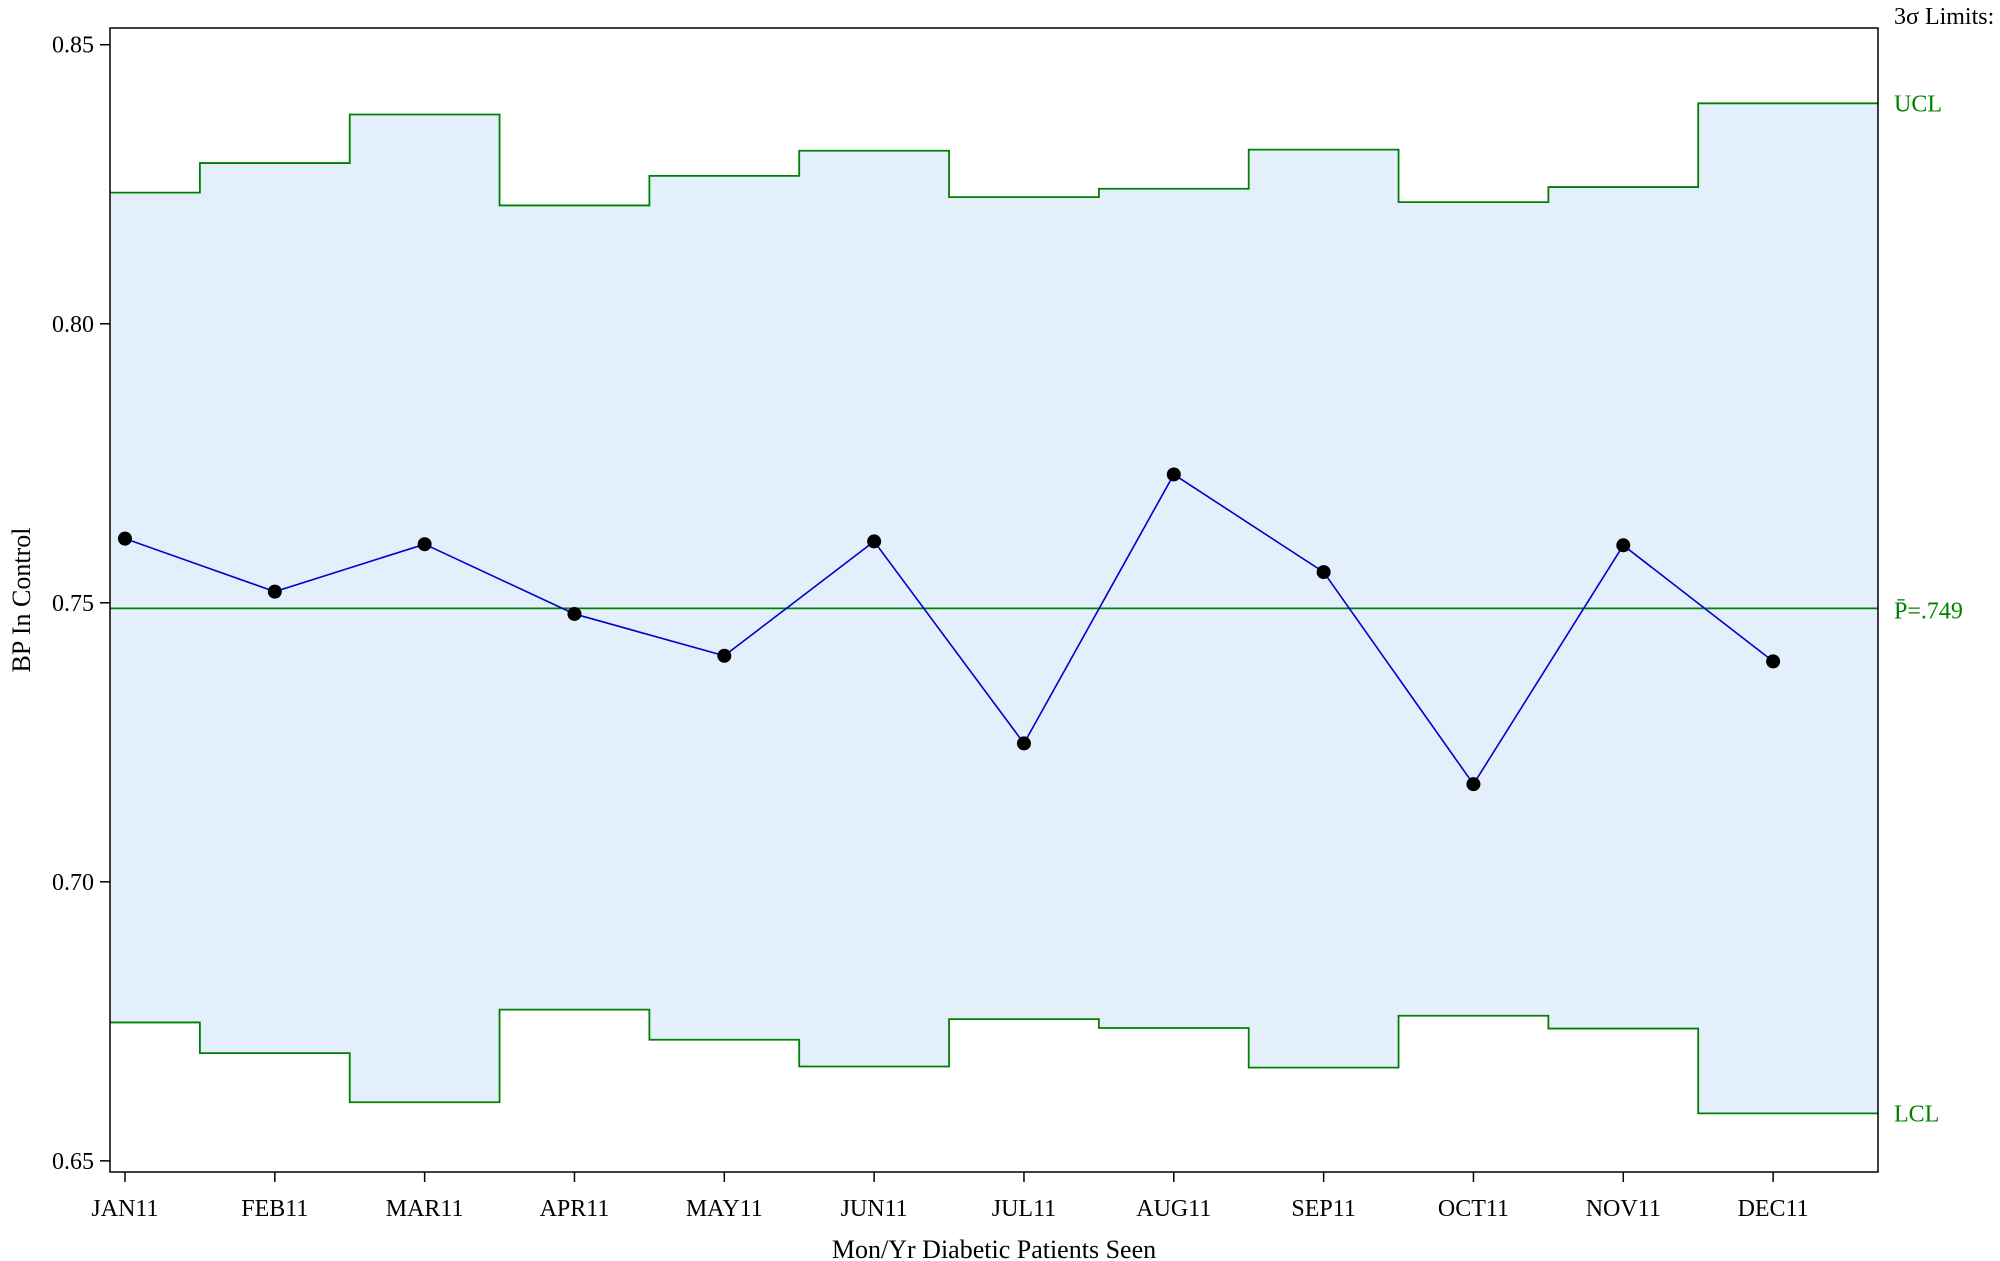  What do you see at coordinates (73, 883) in the screenshot?
I see `y-tick-label: 0.70` at bounding box center [73, 883].